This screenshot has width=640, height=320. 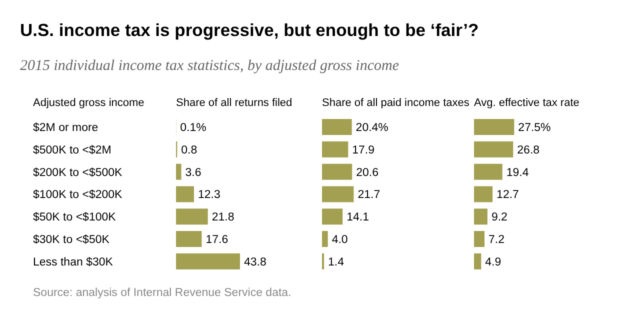 What do you see at coordinates (336, 262) in the screenshot?
I see `data-label: 1.4` at bounding box center [336, 262].